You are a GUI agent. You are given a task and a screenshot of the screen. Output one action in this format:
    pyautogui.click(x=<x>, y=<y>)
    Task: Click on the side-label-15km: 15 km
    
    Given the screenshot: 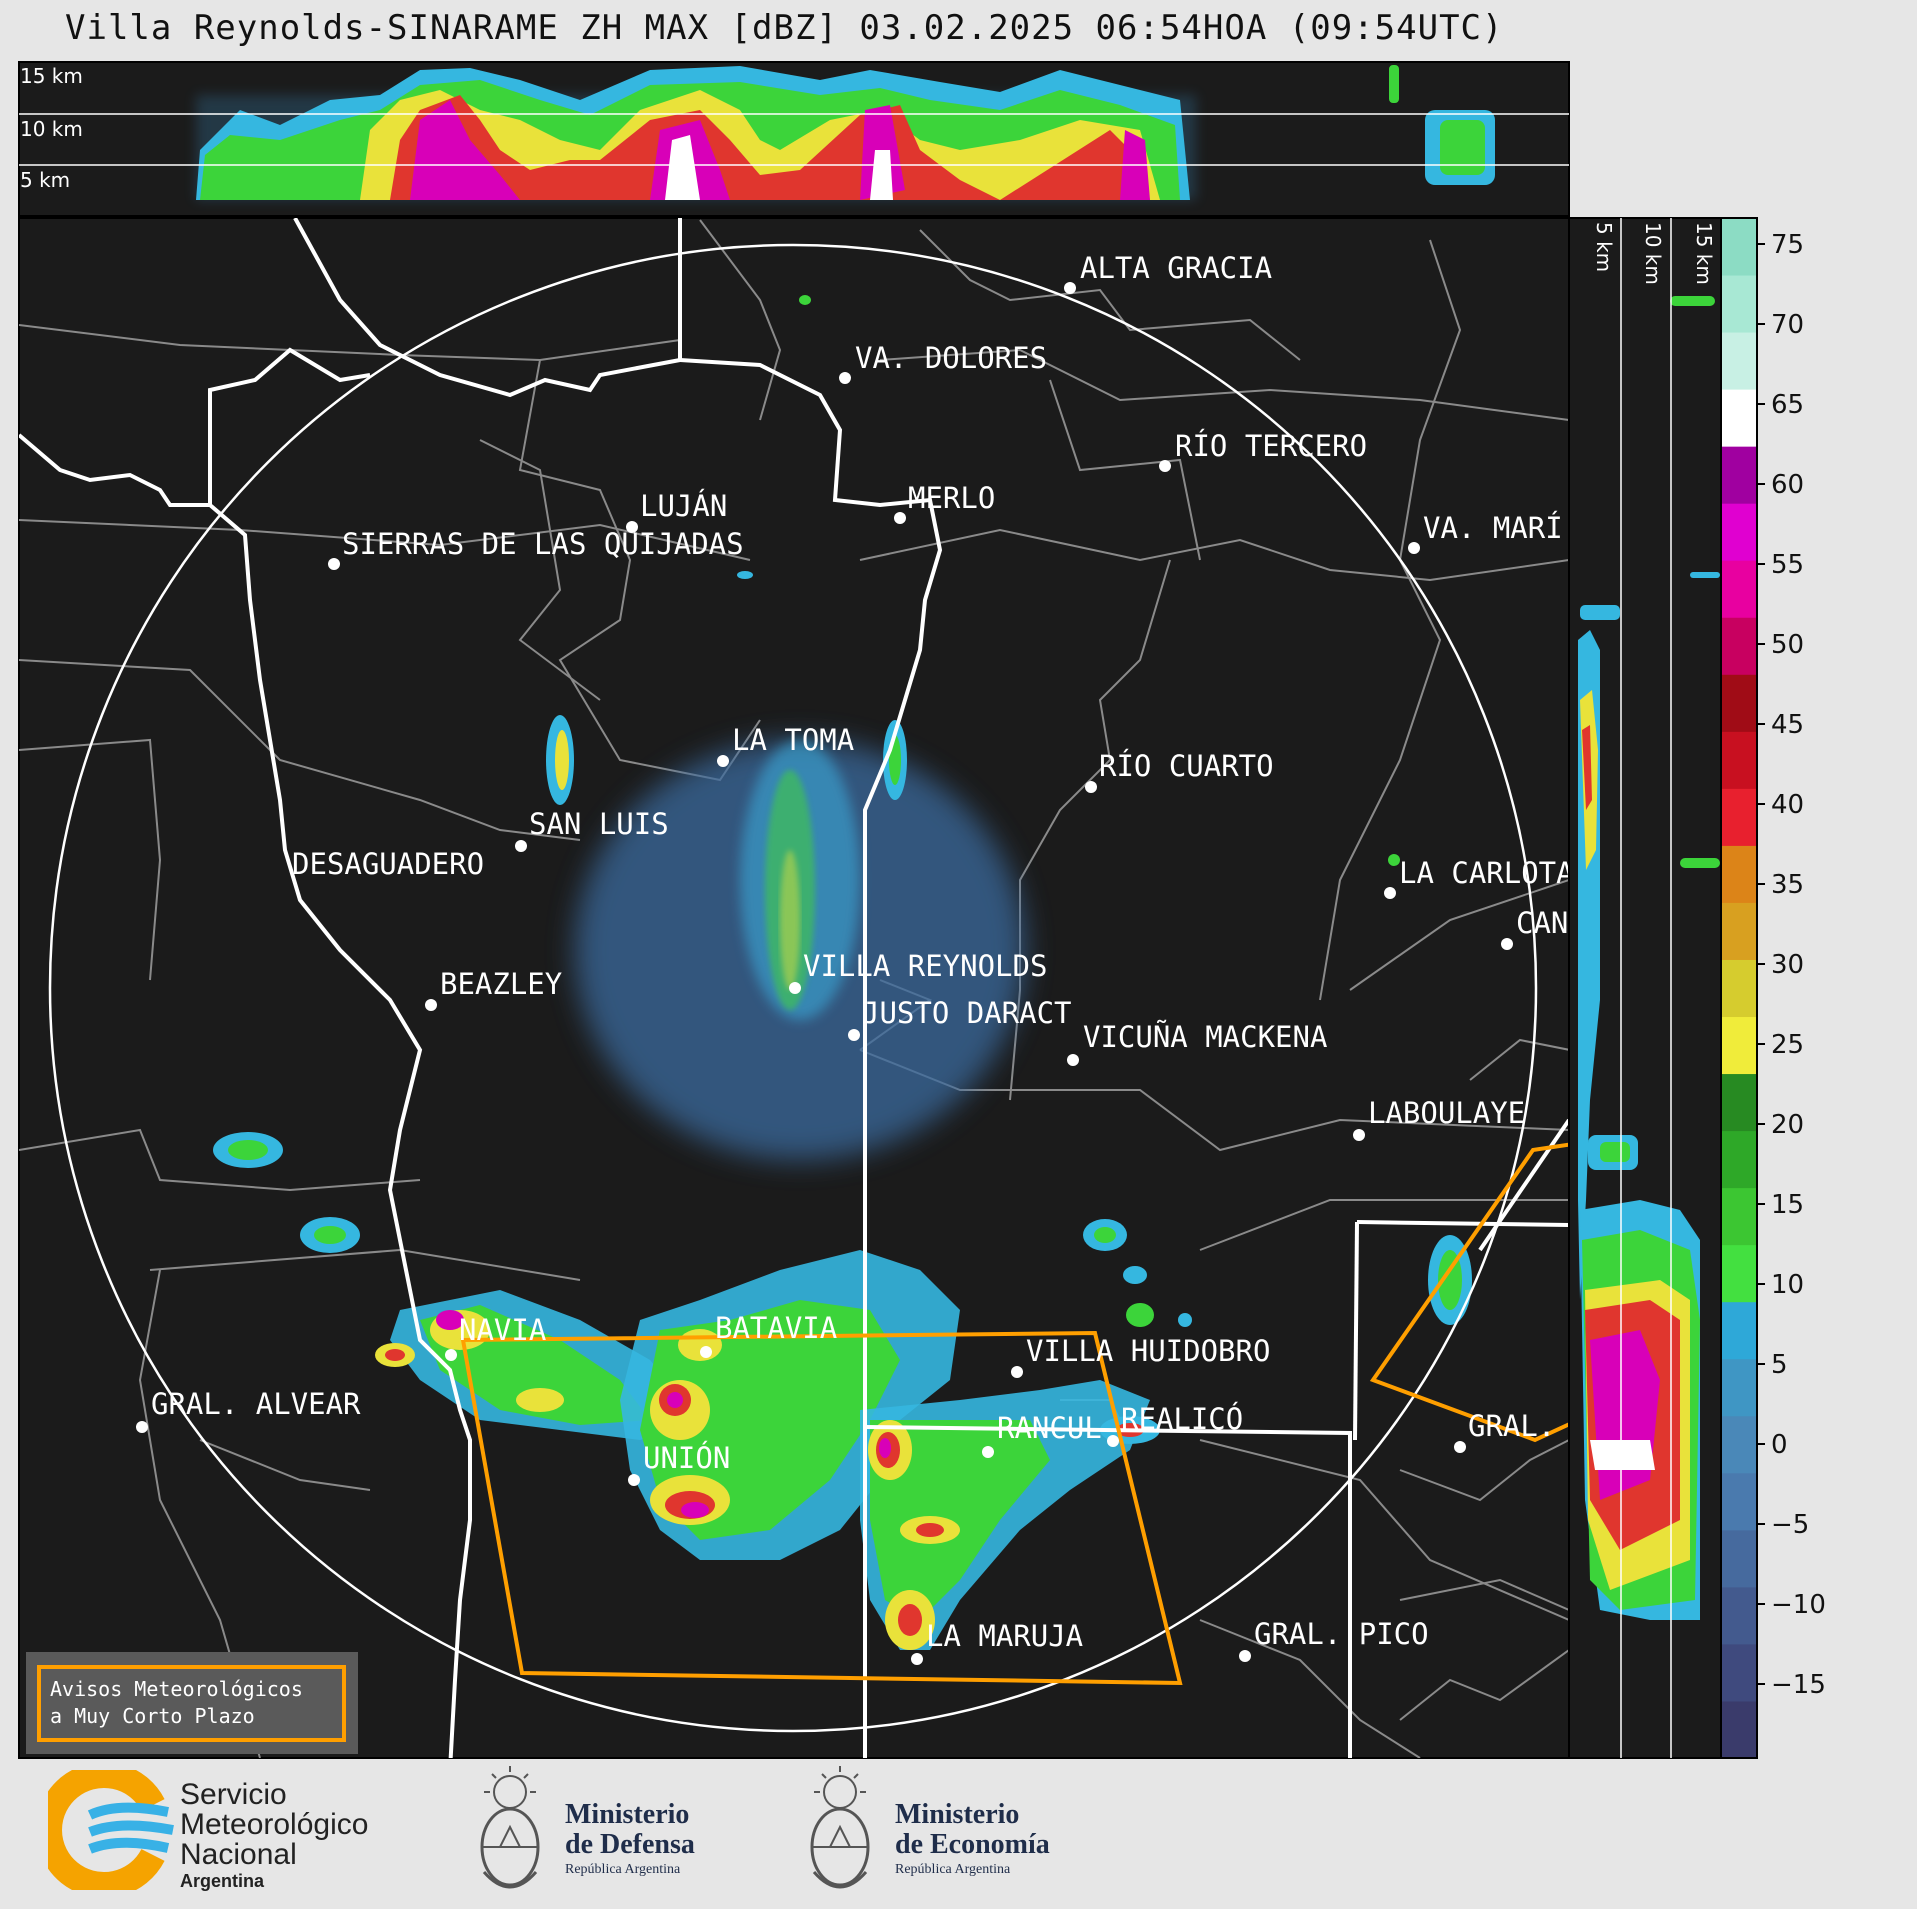 What is the action you would take?
    pyautogui.click(x=1704, y=253)
    